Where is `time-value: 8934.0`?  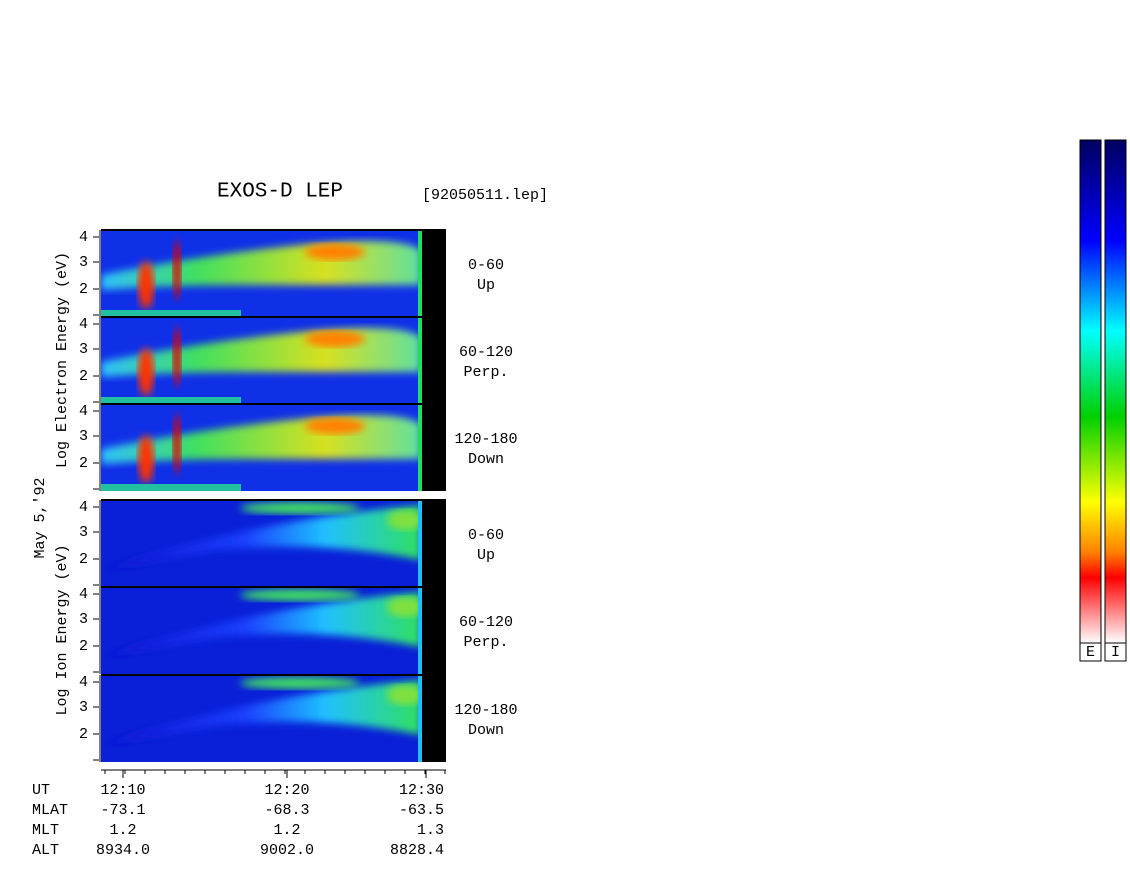
time-value: 8934.0 is located at coordinates (123, 850).